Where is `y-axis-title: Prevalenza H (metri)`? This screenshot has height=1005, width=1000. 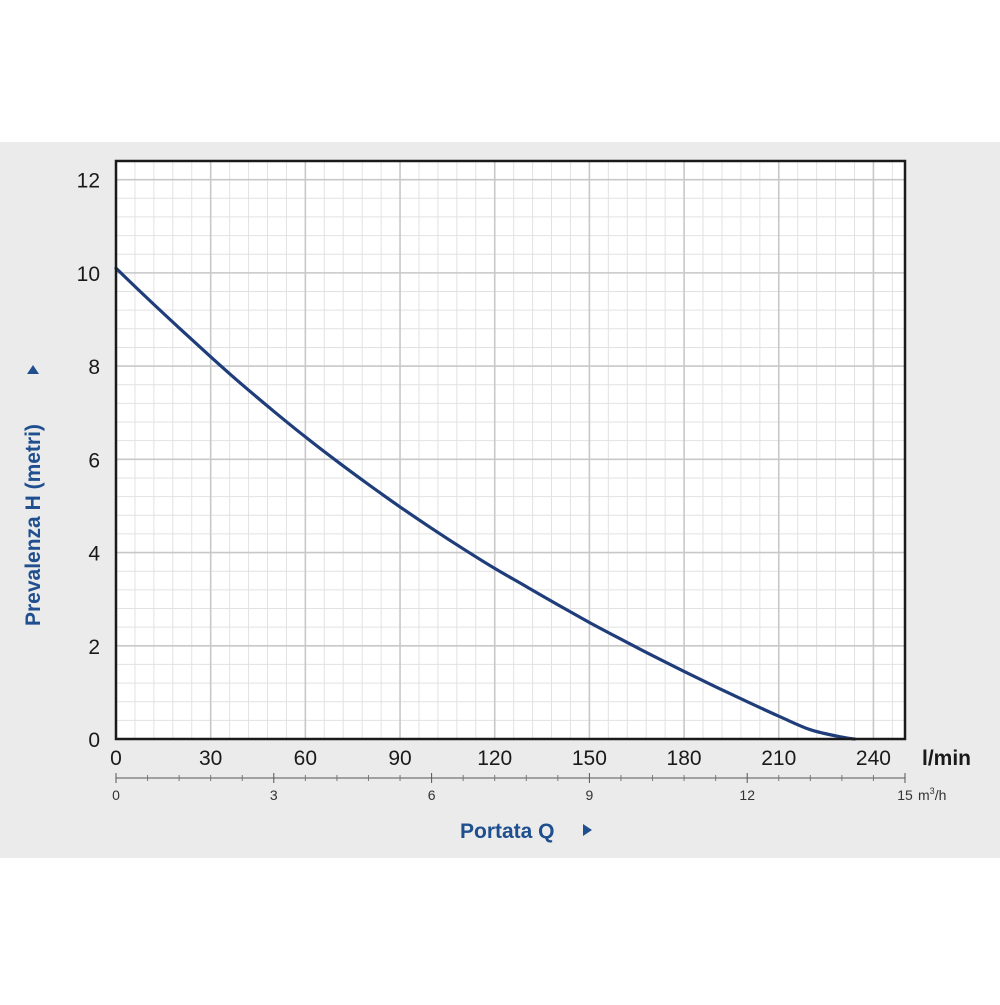
y-axis-title: Prevalenza H (metri) is located at coordinates (33, 495).